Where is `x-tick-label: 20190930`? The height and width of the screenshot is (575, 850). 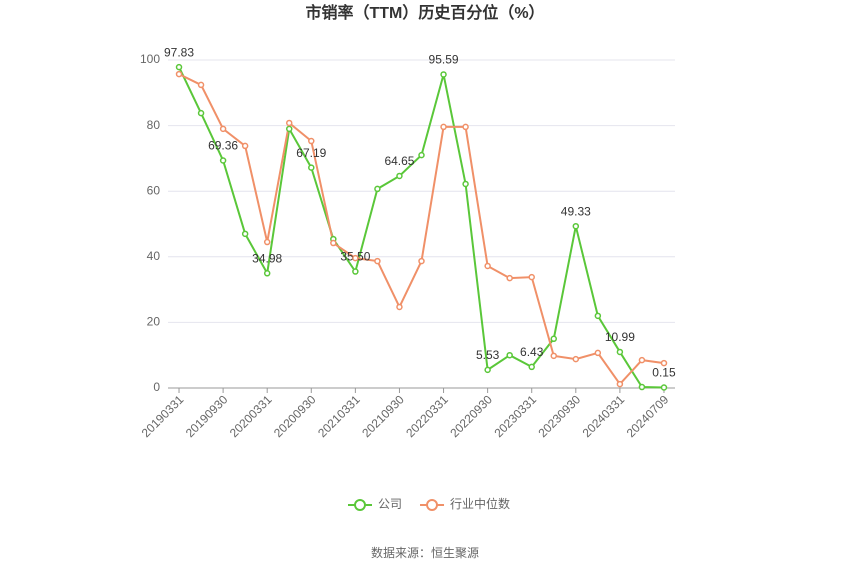
x-tick-label: 20190930 is located at coordinates (207, 416).